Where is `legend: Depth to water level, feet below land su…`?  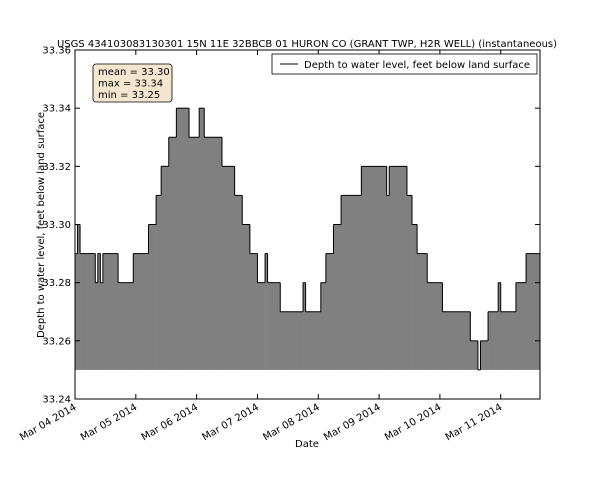
legend: Depth to water level, feet below land su… is located at coordinates (404, 64).